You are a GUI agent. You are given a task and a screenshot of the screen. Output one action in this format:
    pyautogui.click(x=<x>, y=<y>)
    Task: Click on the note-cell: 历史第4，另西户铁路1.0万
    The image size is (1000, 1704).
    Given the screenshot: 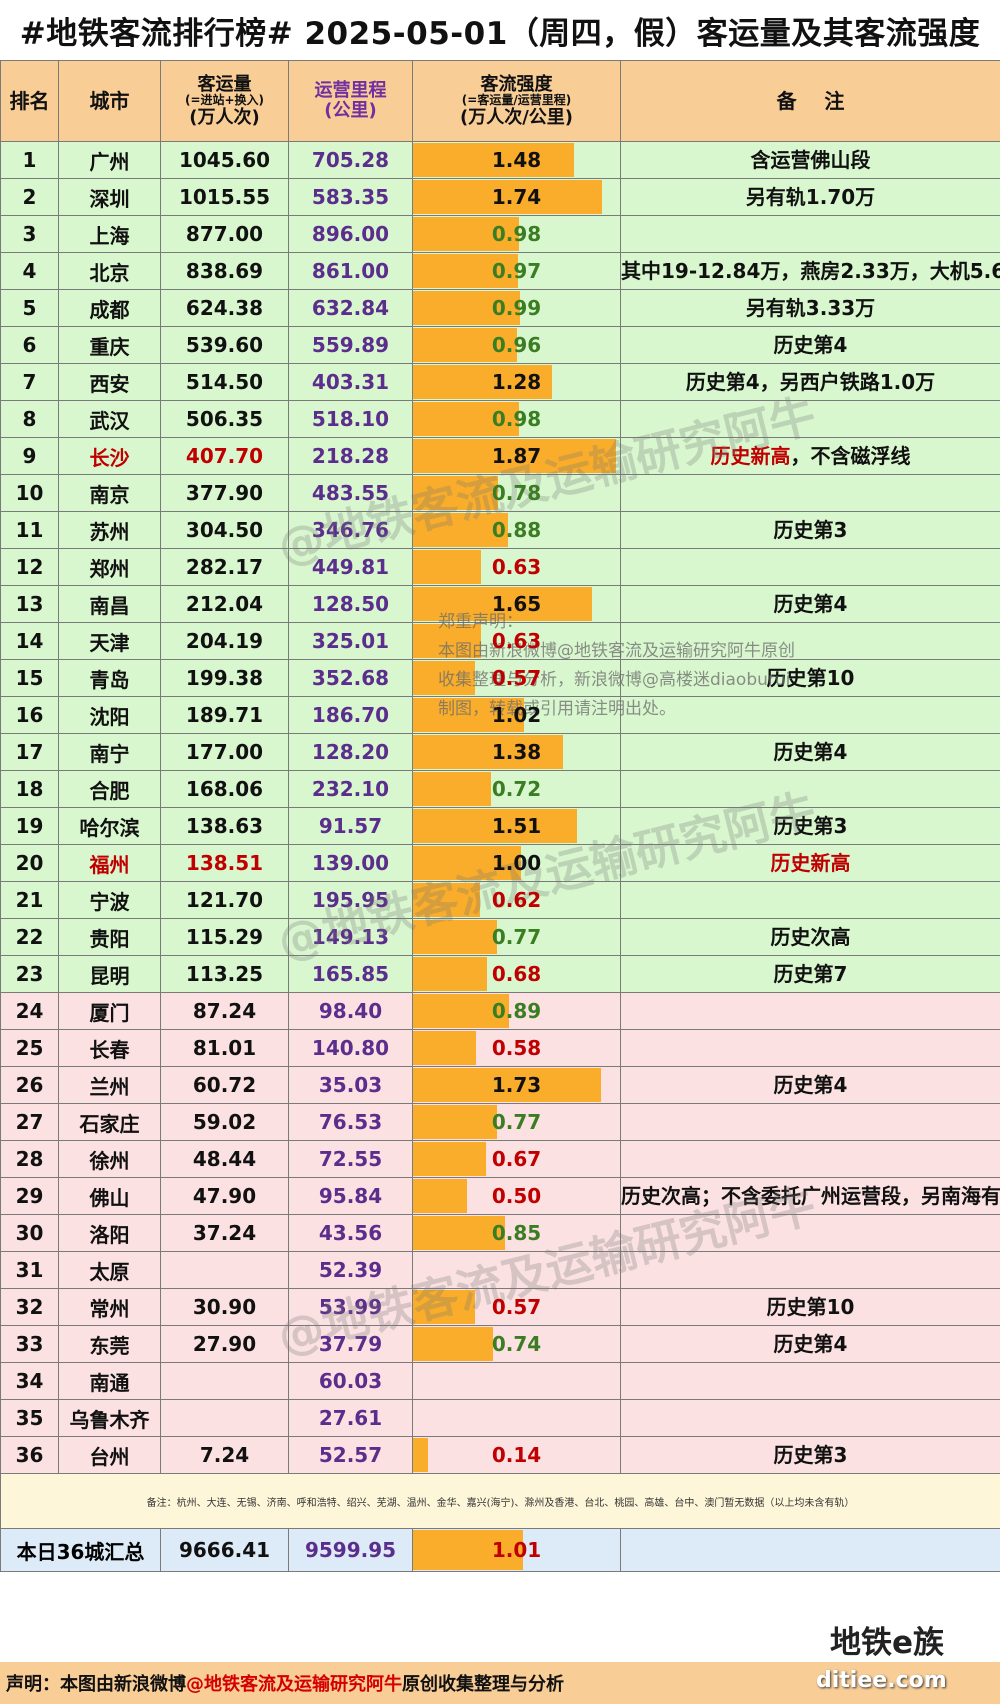 What is the action you would take?
    pyautogui.click(x=810, y=382)
    